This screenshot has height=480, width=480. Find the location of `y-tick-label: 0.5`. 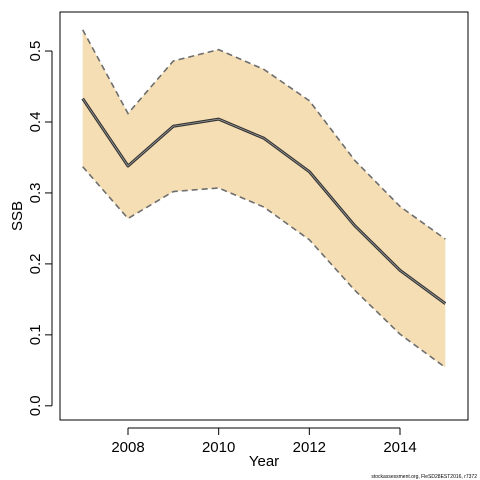

y-tick-label: 0.5 is located at coordinates (35, 51).